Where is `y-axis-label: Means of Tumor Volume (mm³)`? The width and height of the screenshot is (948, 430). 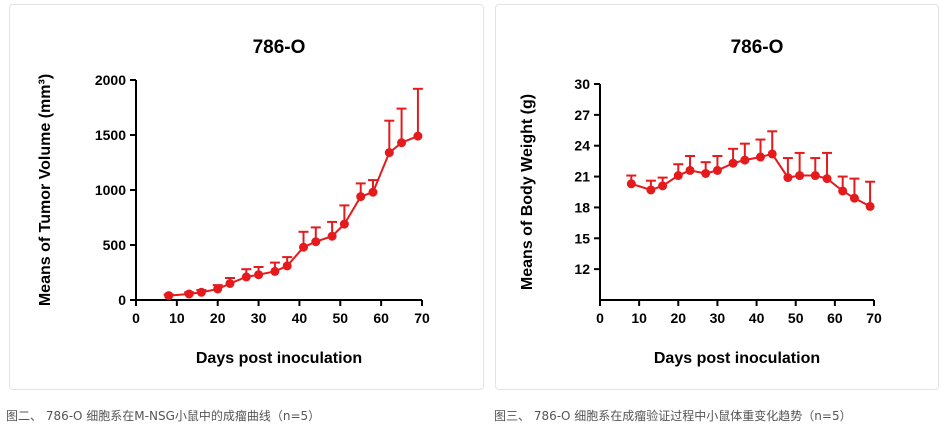 y-axis-label: Means of Tumor Volume (mm³) is located at coordinates (45, 190).